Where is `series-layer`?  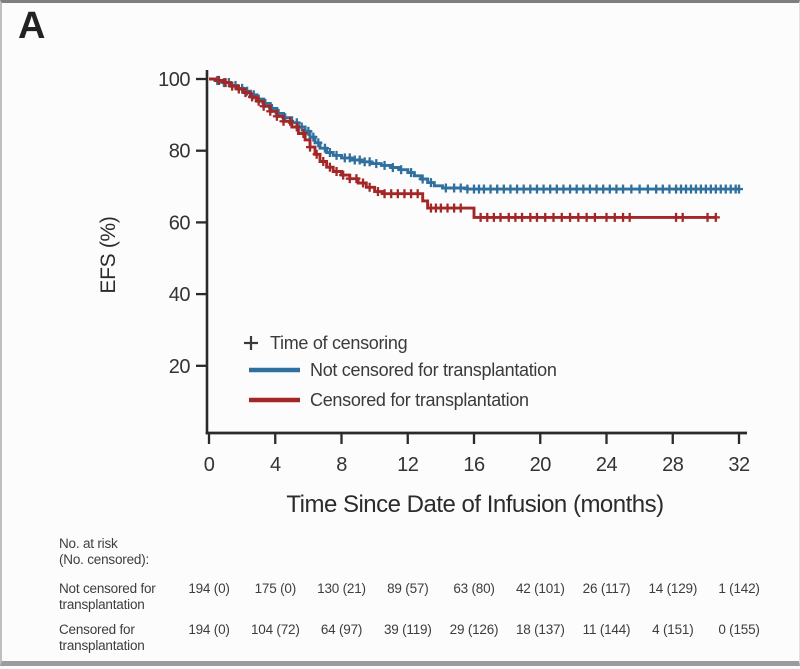 series-layer is located at coordinates (476, 148).